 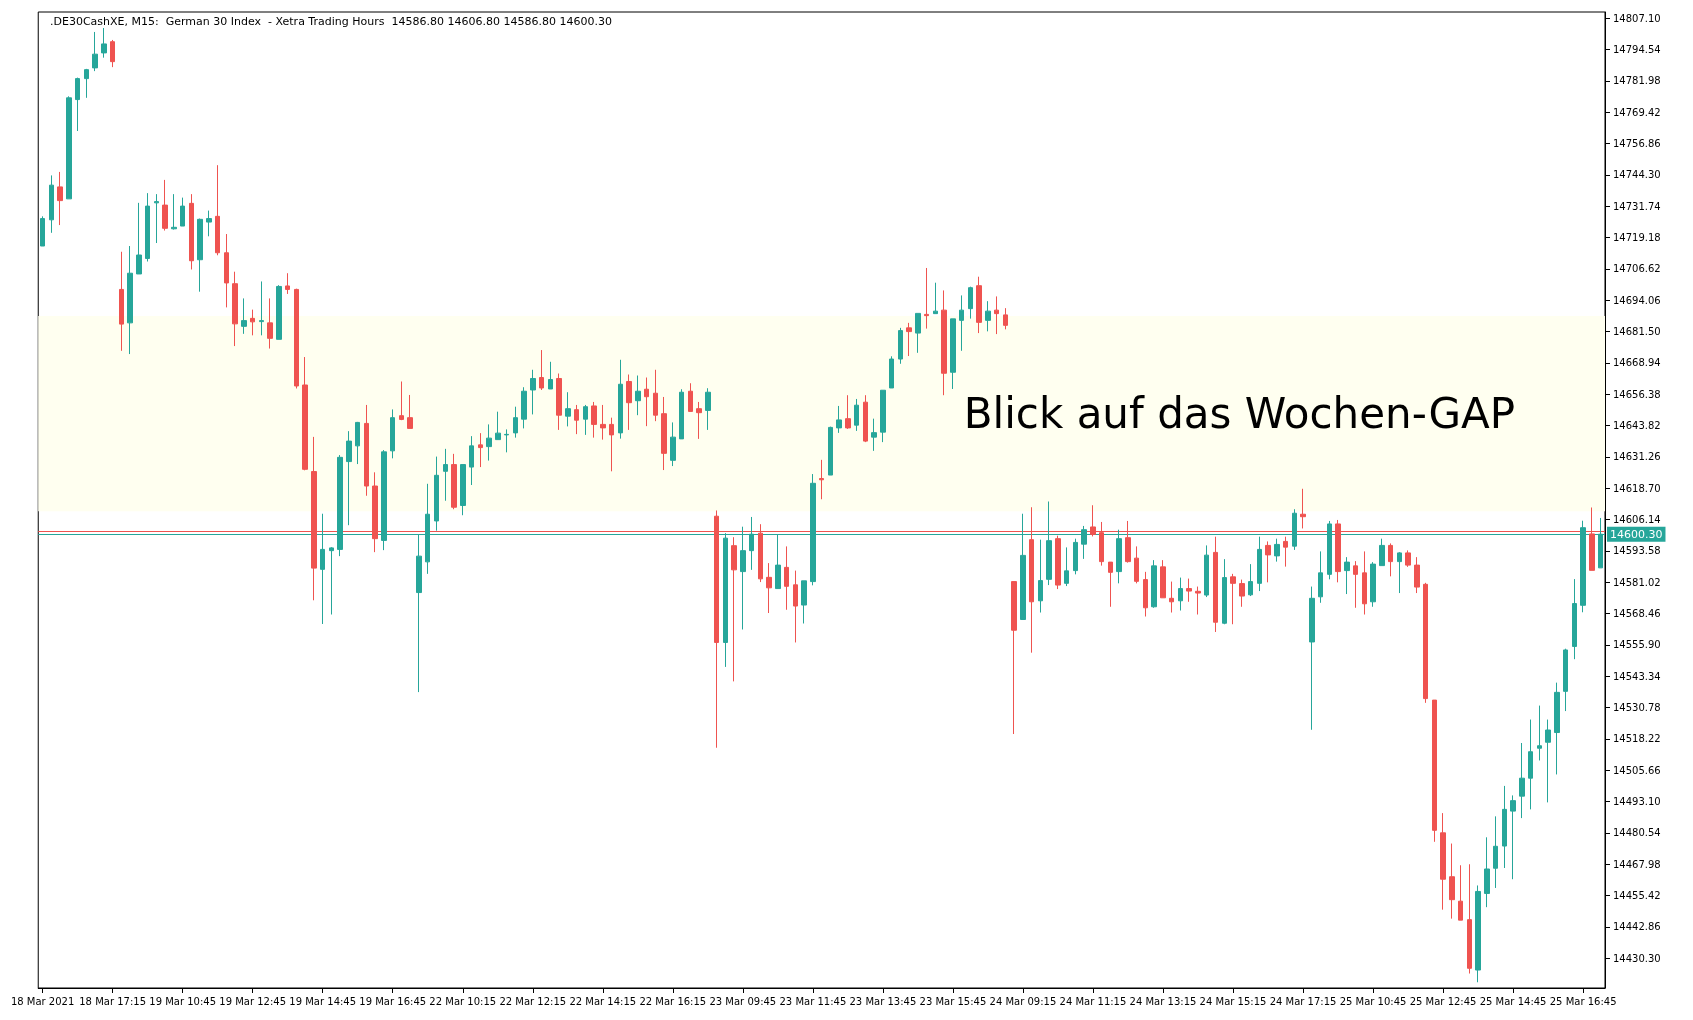 What do you see at coordinates (1637, 708) in the screenshot?
I see `y-tick-label: 14530.78` at bounding box center [1637, 708].